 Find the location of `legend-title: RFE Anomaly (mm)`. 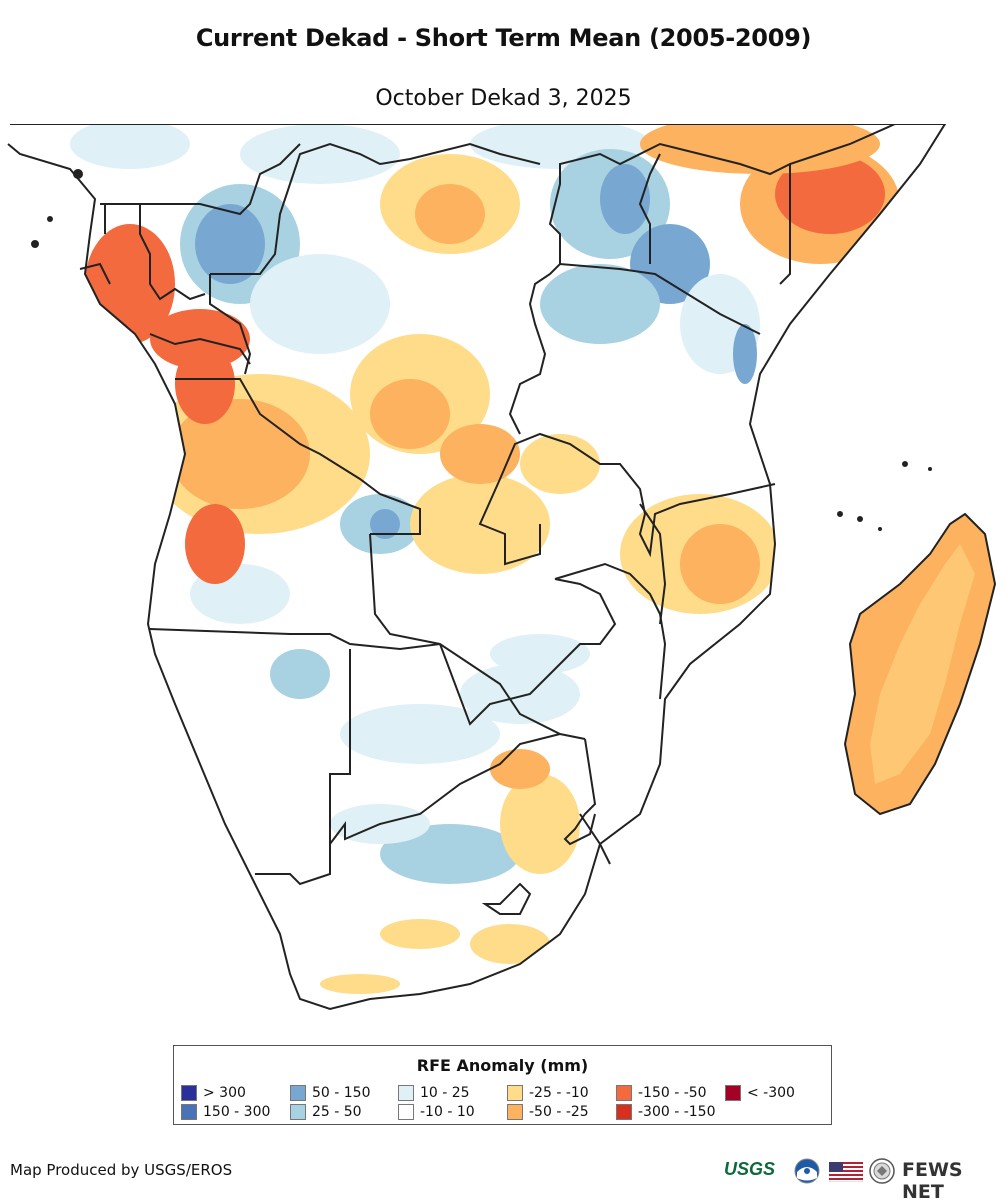

legend-title: RFE Anomaly (mm) is located at coordinates (502, 1065).